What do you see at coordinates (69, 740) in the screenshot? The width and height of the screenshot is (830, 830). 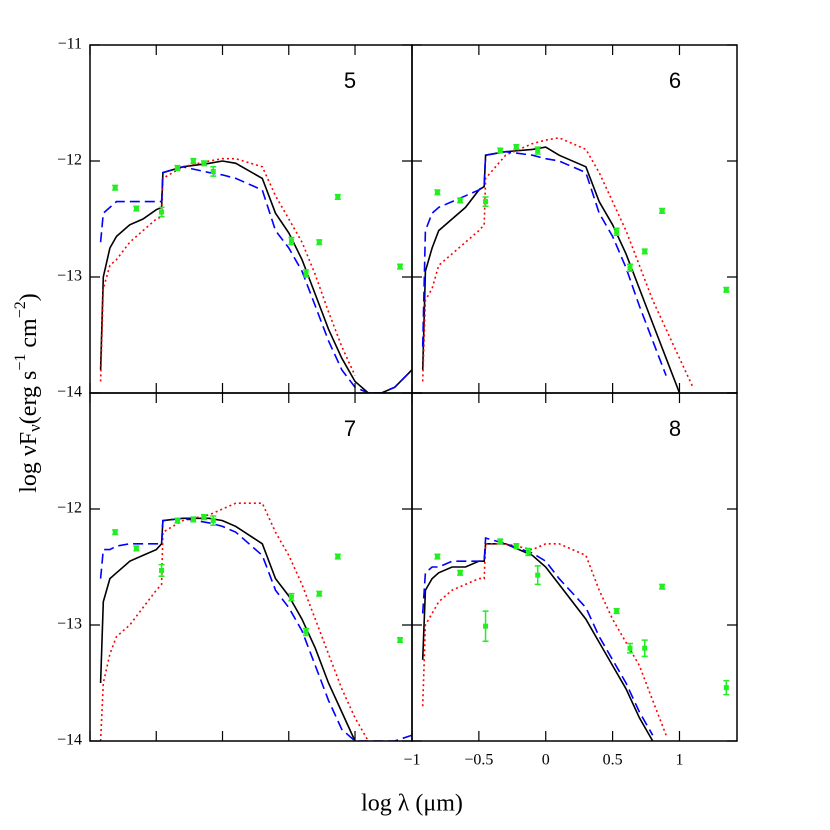 I see `y-tick-label: −14` at bounding box center [69, 740].